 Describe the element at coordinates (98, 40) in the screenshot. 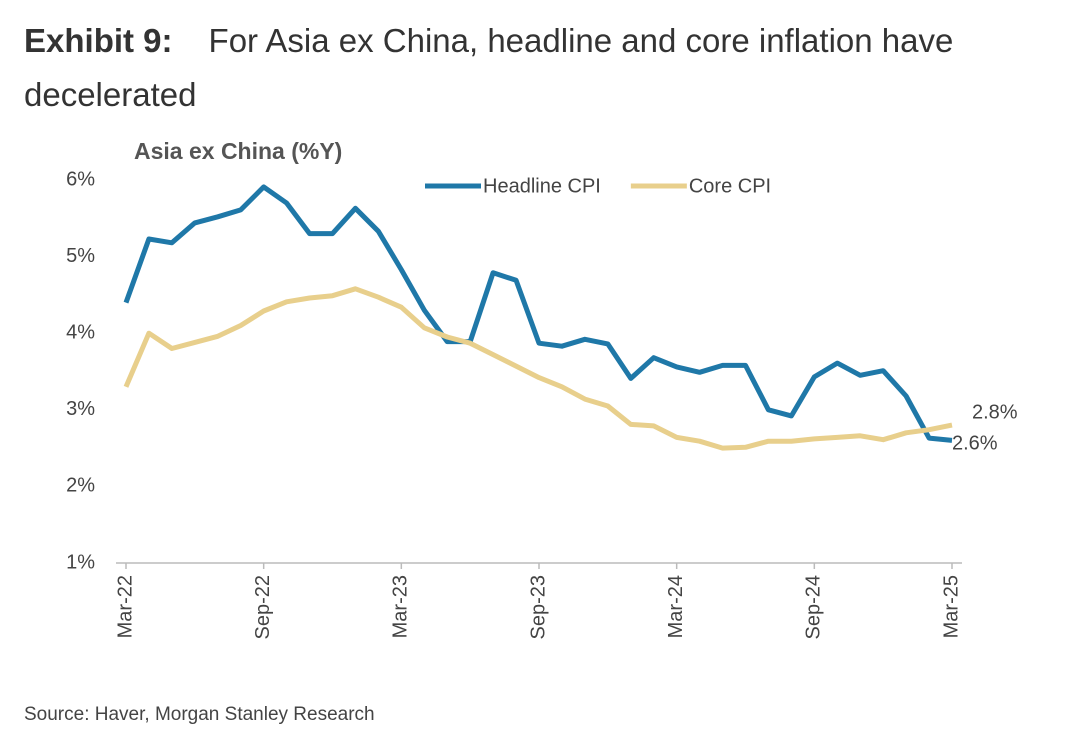

I see `exhibit-label: Exhibit 9:` at that location.